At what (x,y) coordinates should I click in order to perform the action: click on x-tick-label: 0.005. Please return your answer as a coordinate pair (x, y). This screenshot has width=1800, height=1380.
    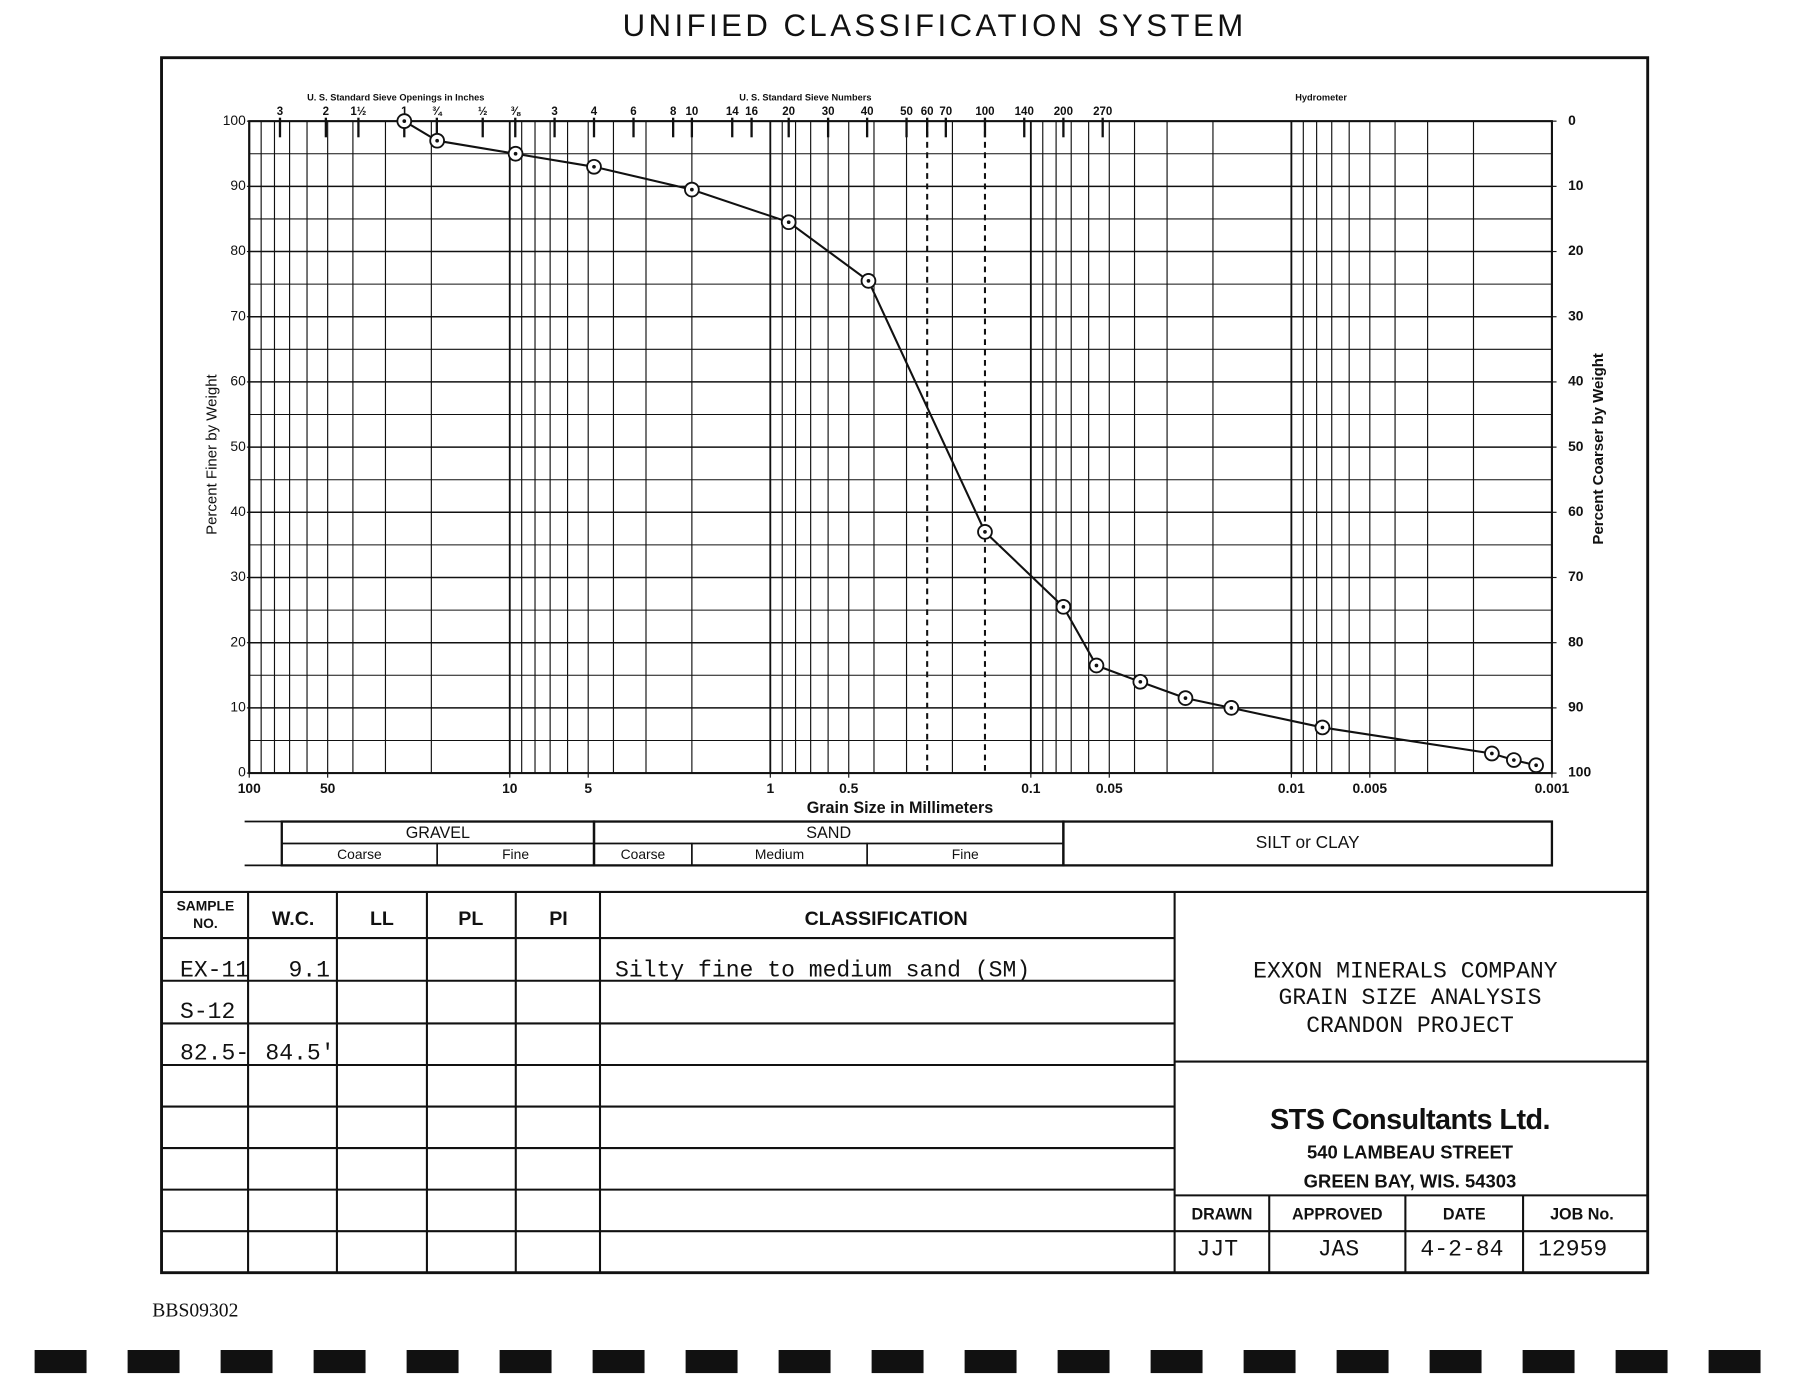
    Looking at the image, I should click on (1370, 788).